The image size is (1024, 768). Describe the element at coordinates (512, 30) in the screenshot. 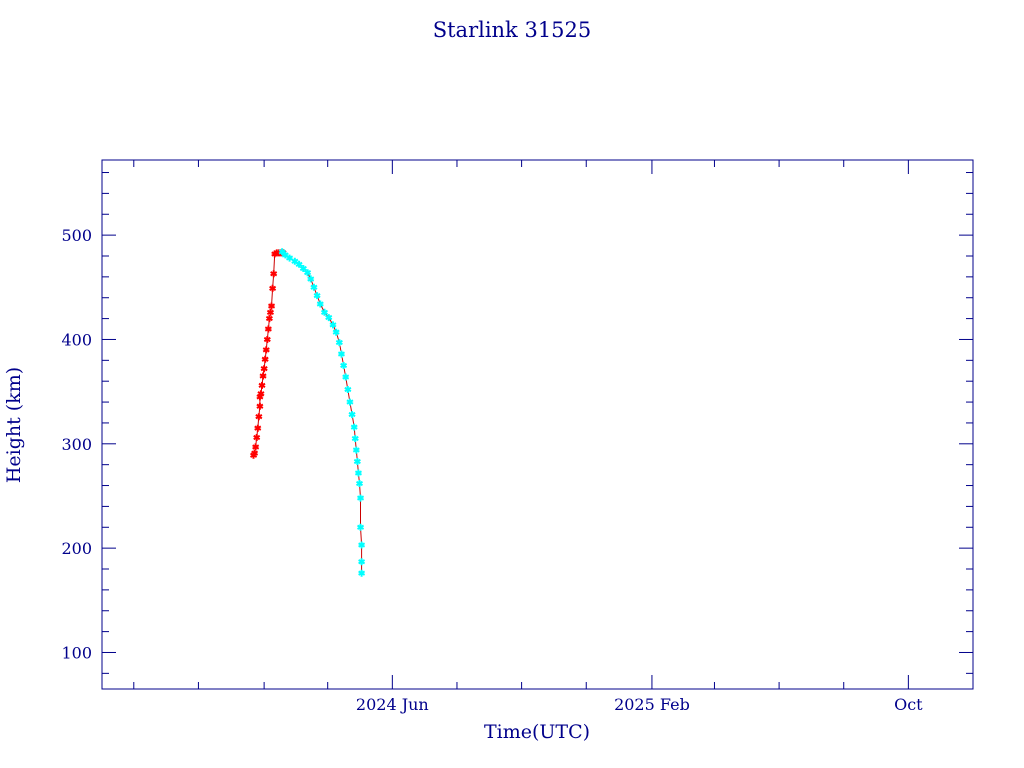

I see `chart-title: Starlink 31525` at that location.